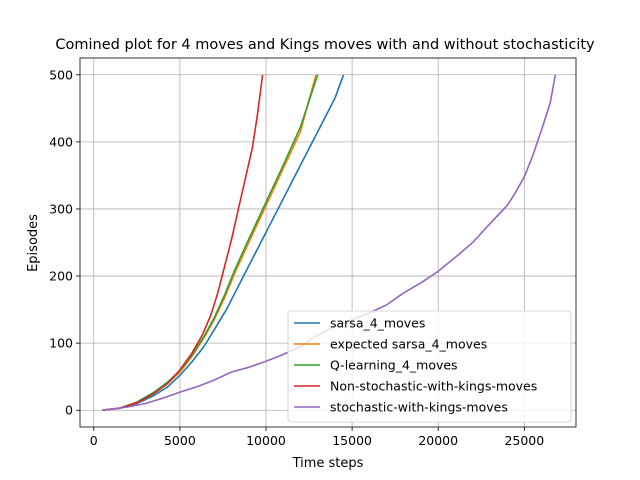 The width and height of the screenshot is (640, 480). What do you see at coordinates (377, 323) in the screenshot?
I see `legend-label: sarsa_4_moves` at bounding box center [377, 323].